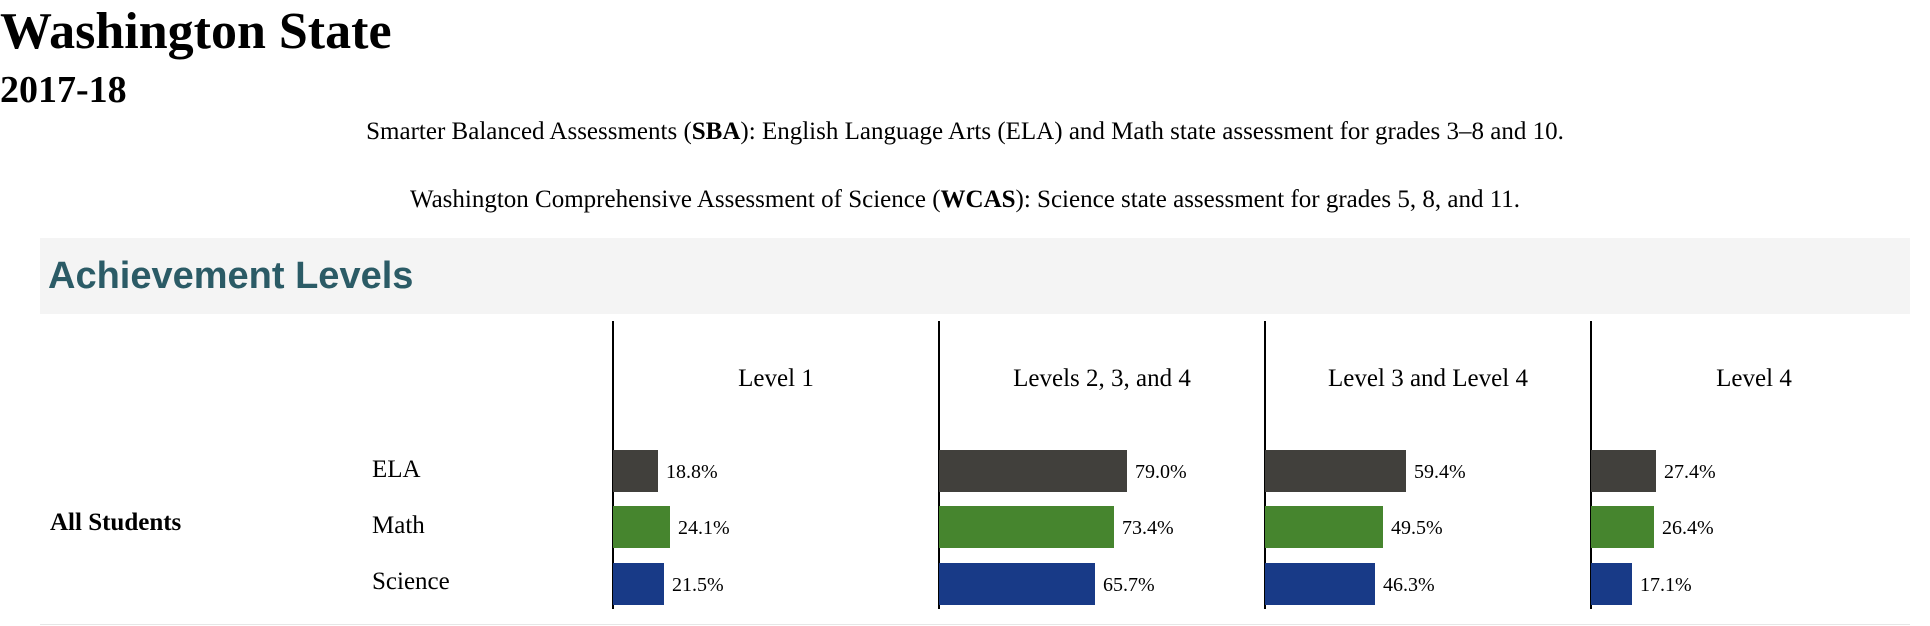 This screenshot has width=1930, height=626. What do you see at coordinates (398, 525) in the screenshot?
I see `subject-label-math: Math` at bounding box center [398, 525].